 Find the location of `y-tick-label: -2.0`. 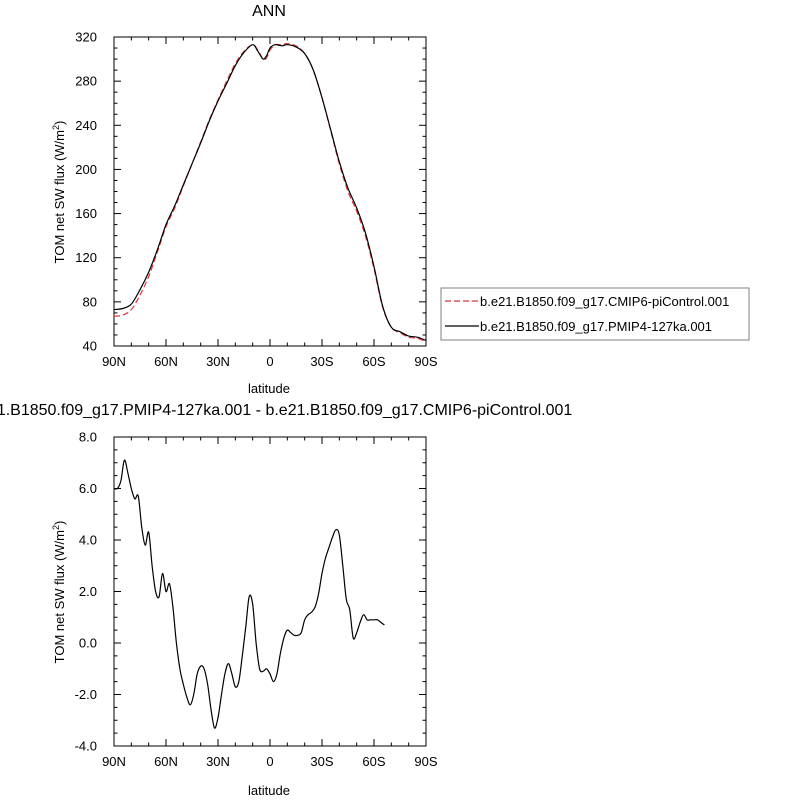

y-tick-label: -2.0 is located at coordinates (86, 694).